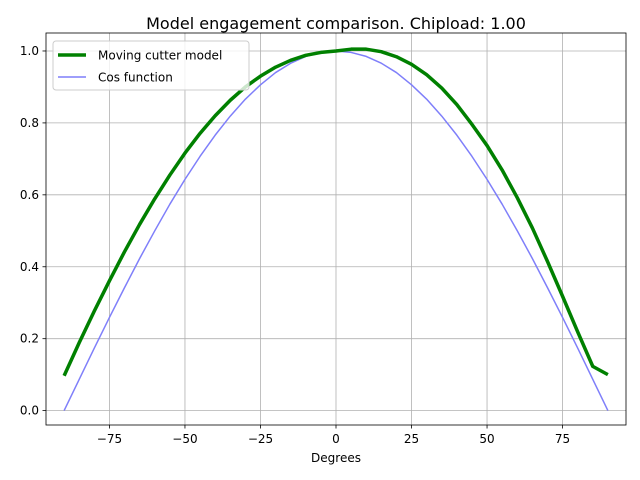 This screenshot has height=480, width=640. Describe the element at coordinates (184, 439) in the screenshot. I see `x-tick-label: −50` at that location.